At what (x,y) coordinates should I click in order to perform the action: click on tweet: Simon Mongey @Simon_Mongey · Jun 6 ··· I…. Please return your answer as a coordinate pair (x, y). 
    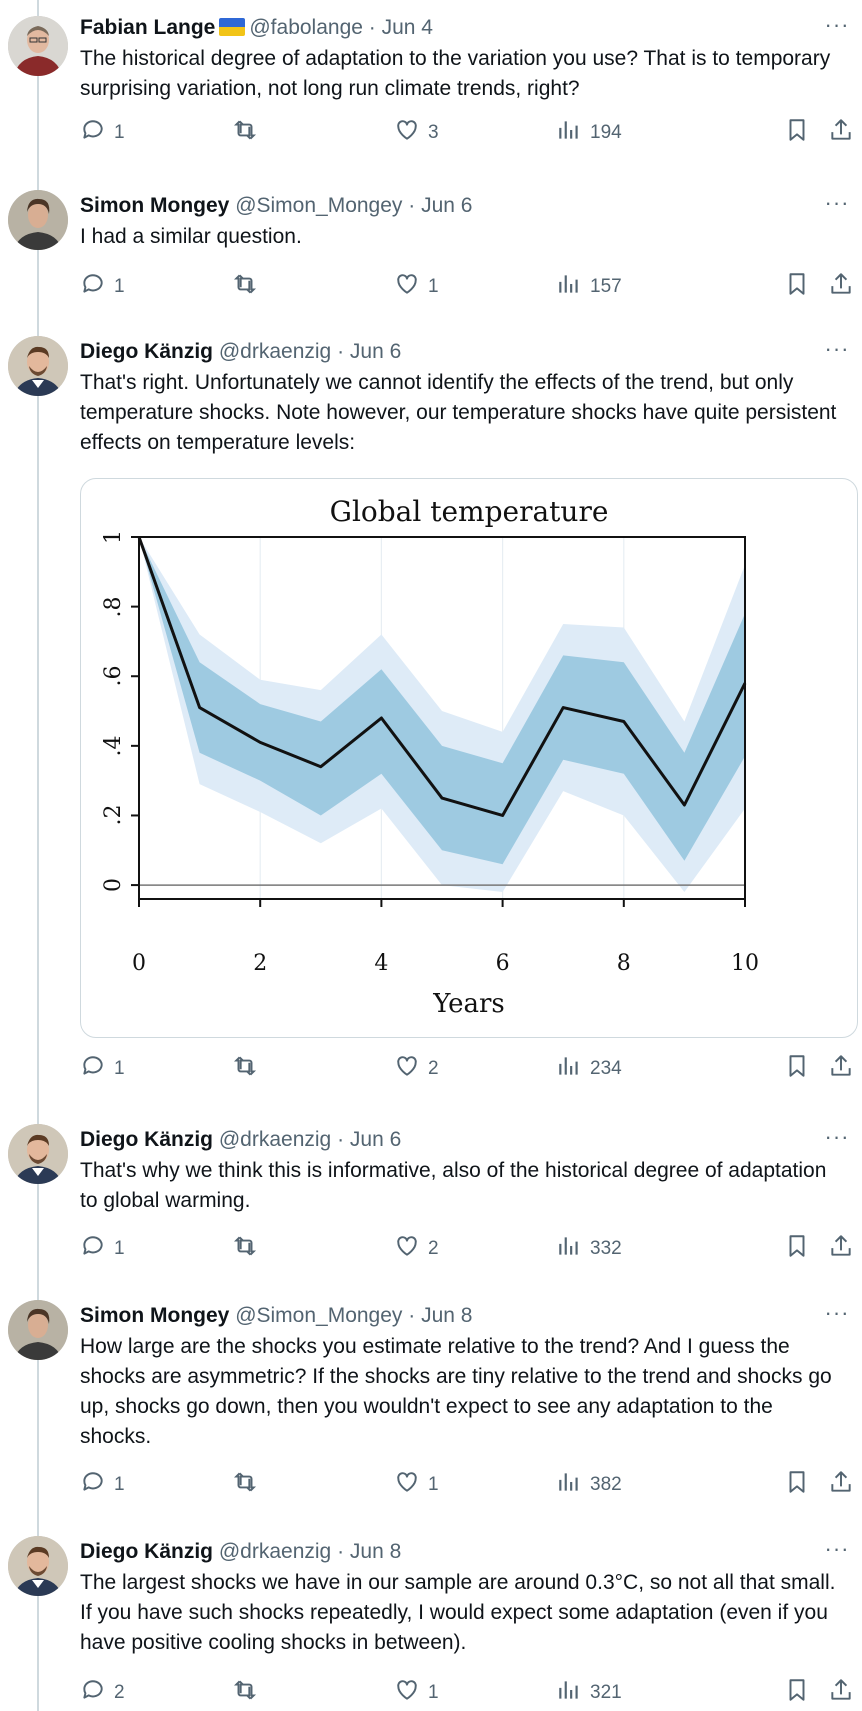
    Looking at the image, I should click on (431, 255).